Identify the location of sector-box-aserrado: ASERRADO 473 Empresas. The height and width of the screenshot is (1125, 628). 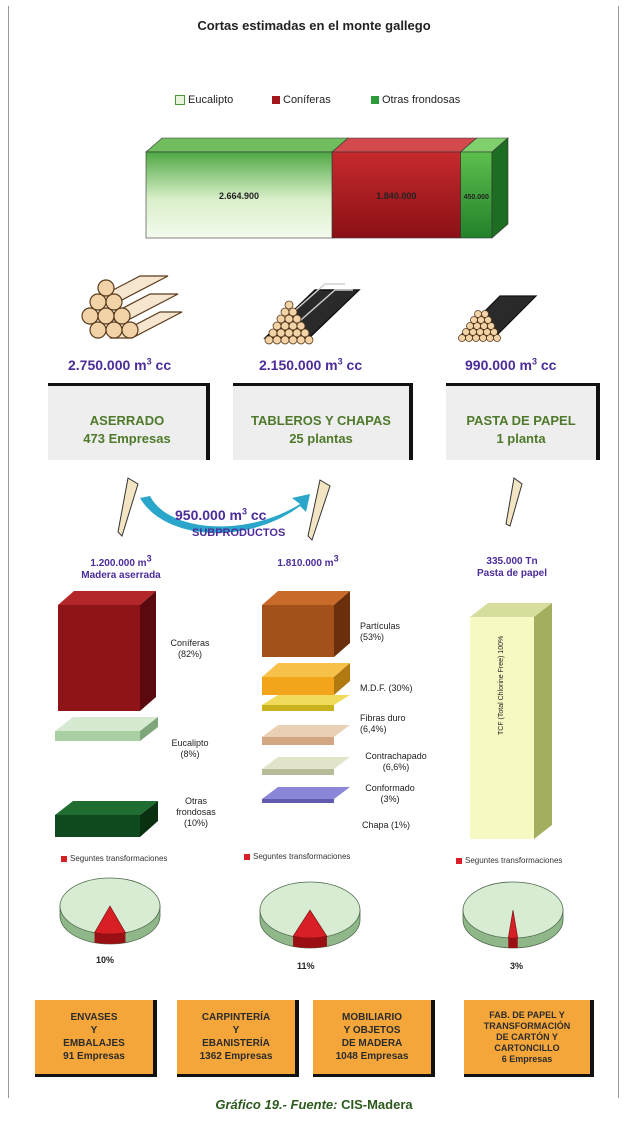
(129, 421).